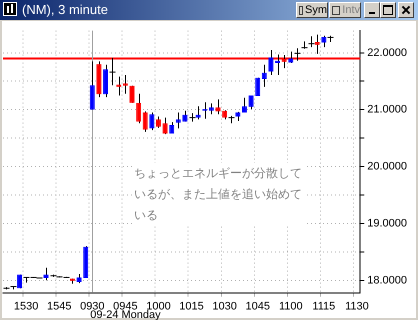  What do you see at coordinates (387, 280) in the screenshot?
I see `y-tick-label: 18.0000` at bounding box center [387, 280].